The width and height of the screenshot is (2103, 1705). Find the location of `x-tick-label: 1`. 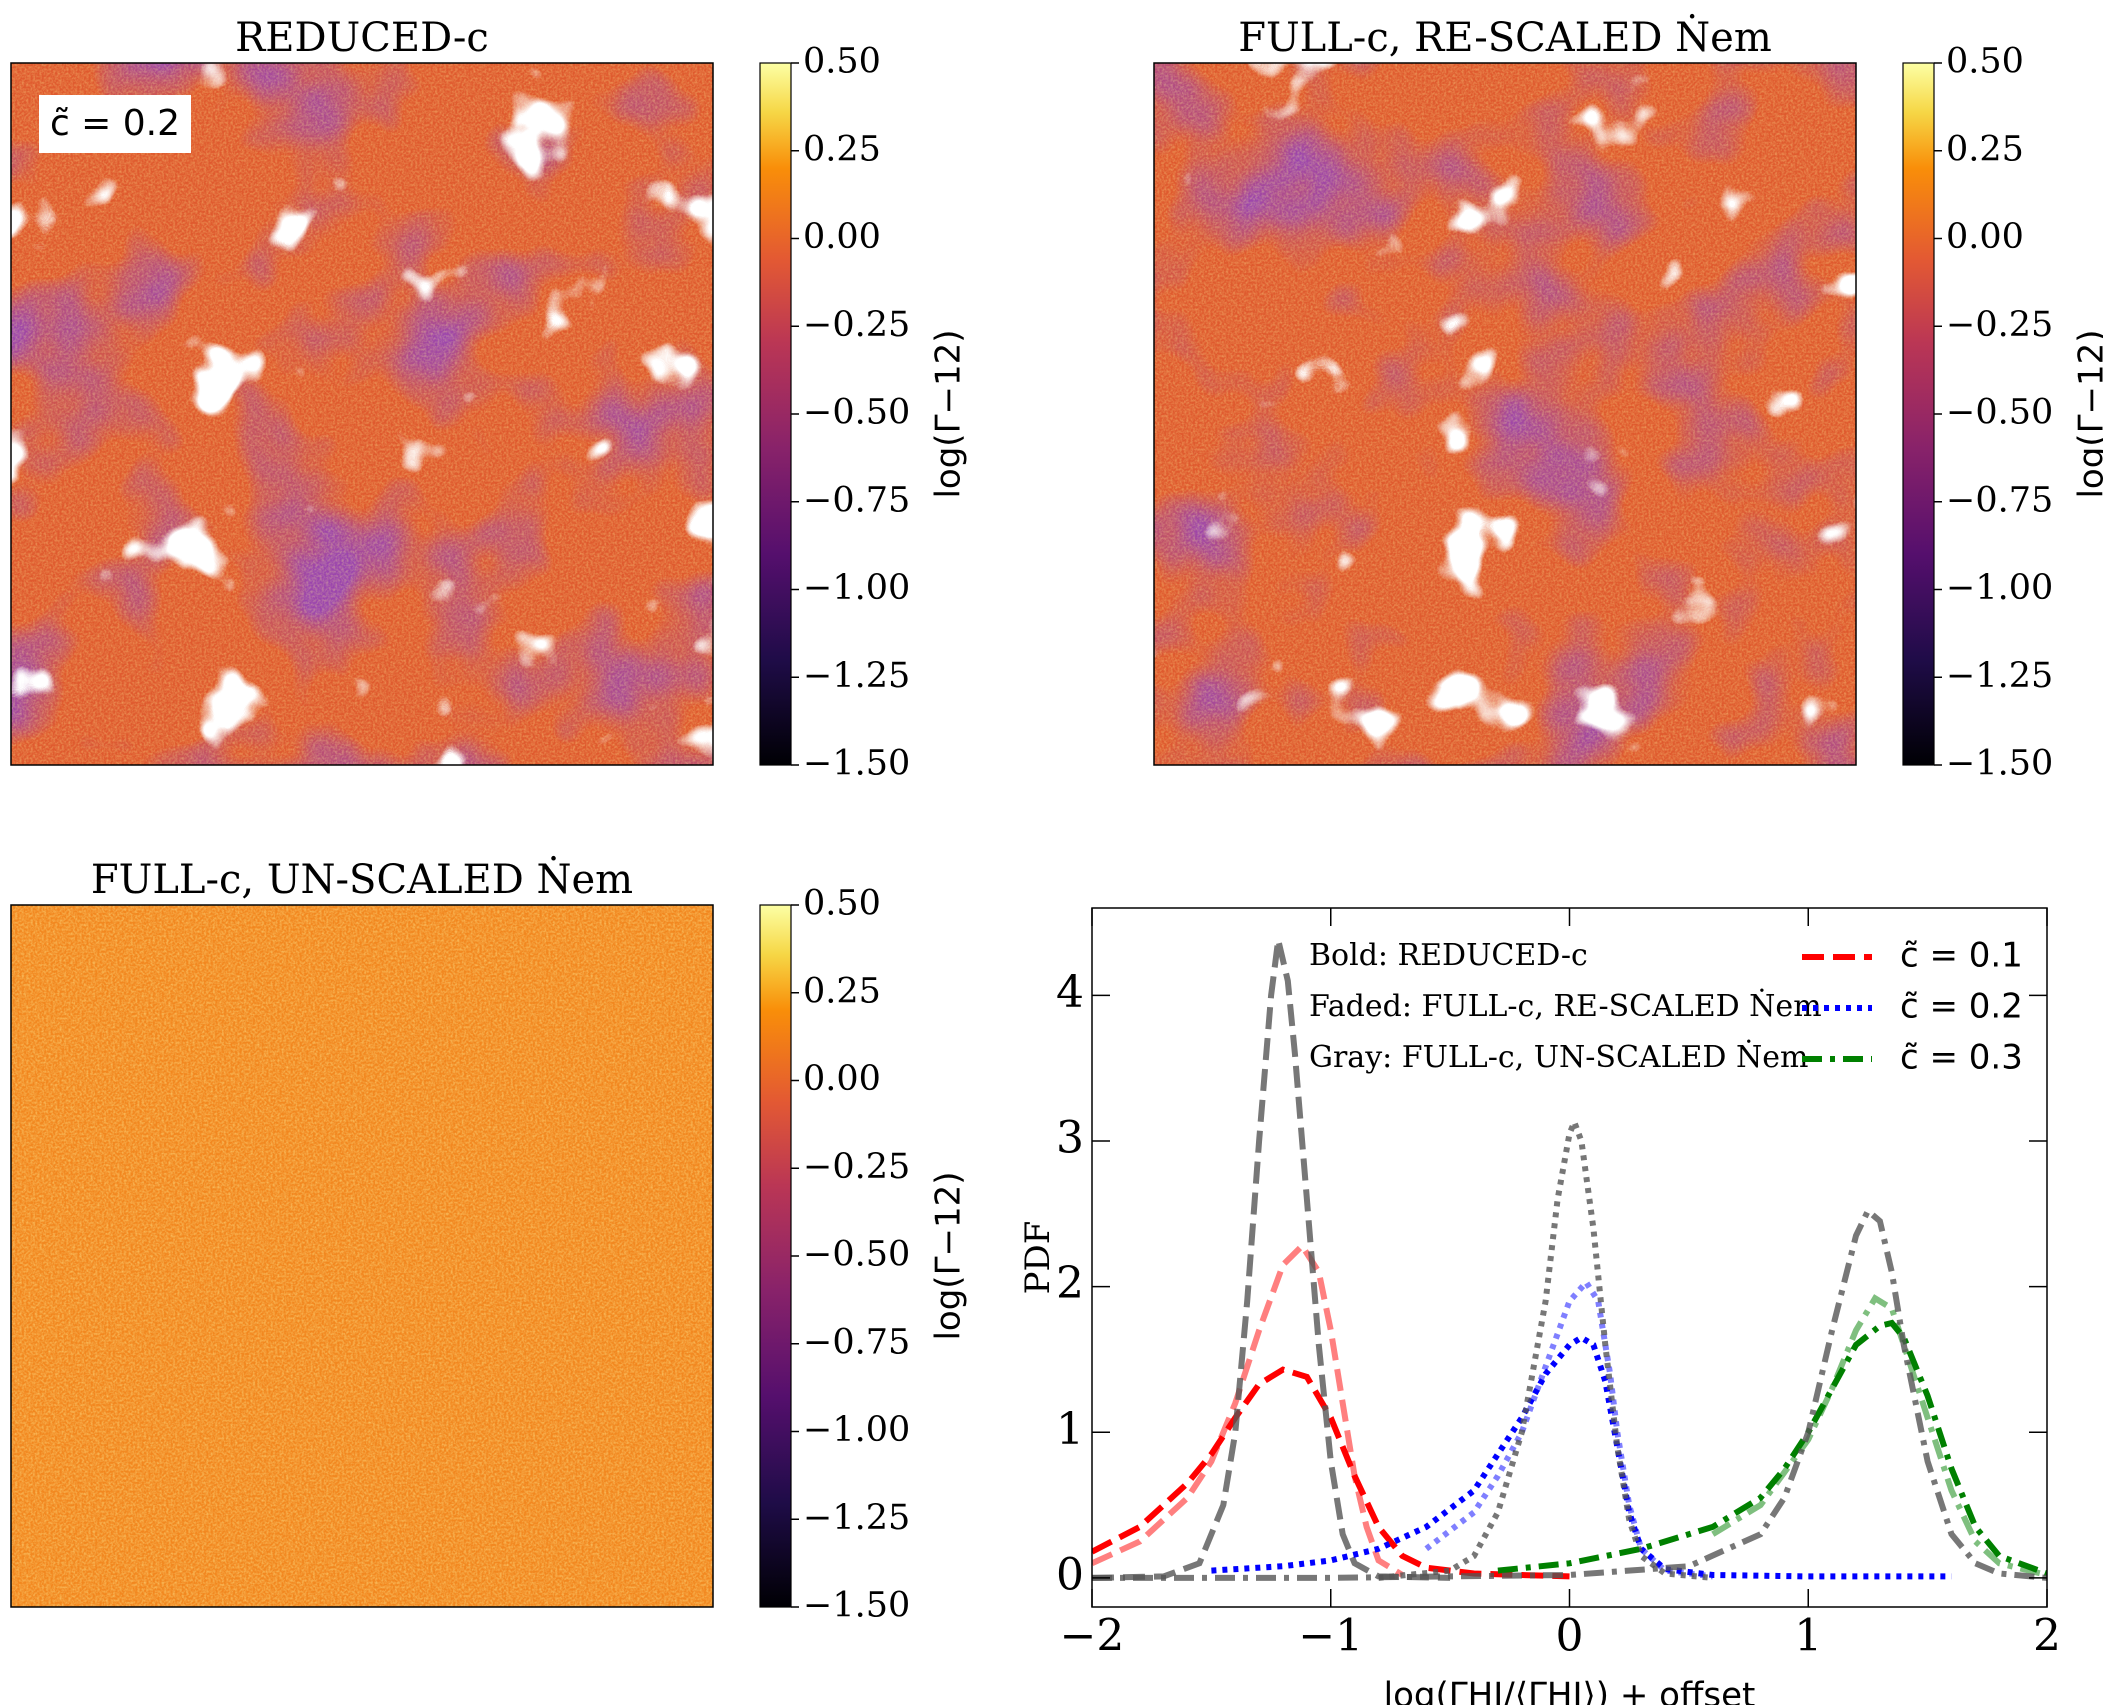

x-tick-label: 1 is located at coordinates (1808, 1636).